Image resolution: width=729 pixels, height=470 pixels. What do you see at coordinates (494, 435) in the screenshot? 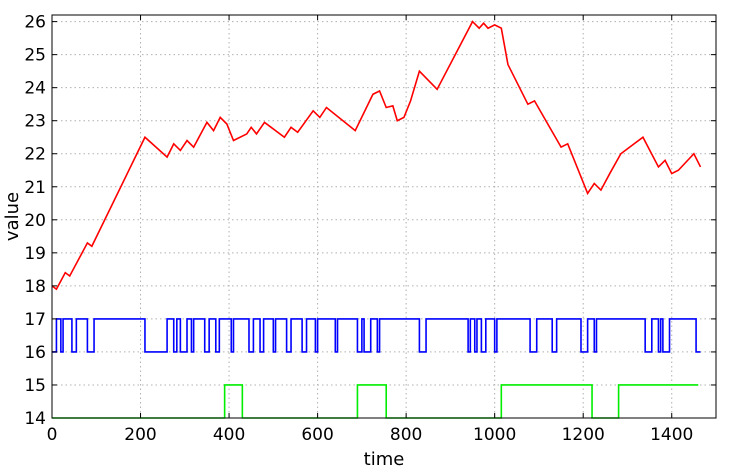
I see `x-tick-label-5: 1000` at bounding box center [494, 435].